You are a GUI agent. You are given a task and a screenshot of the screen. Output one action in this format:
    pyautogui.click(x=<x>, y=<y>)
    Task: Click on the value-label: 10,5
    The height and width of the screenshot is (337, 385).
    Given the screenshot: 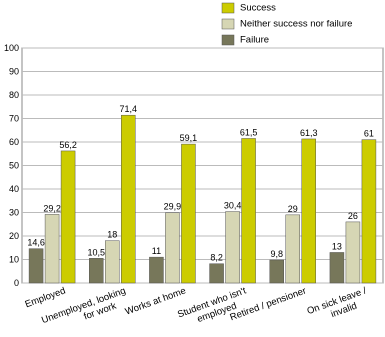 What is the action you would take?
    pyautogui.click(x=96, y=252)
    